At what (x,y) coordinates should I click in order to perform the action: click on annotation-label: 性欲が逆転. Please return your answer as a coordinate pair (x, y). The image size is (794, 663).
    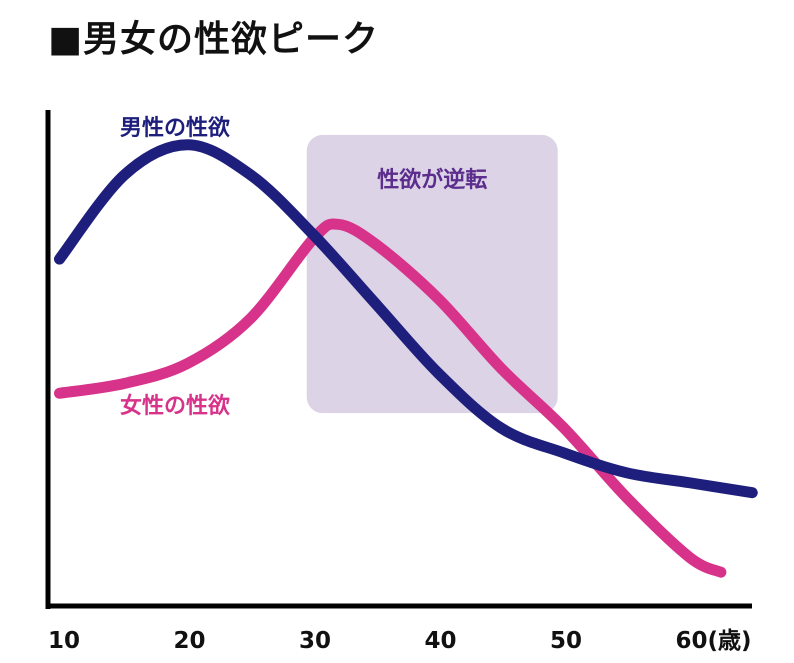
    Looking at the image, I should click on (432, 180).